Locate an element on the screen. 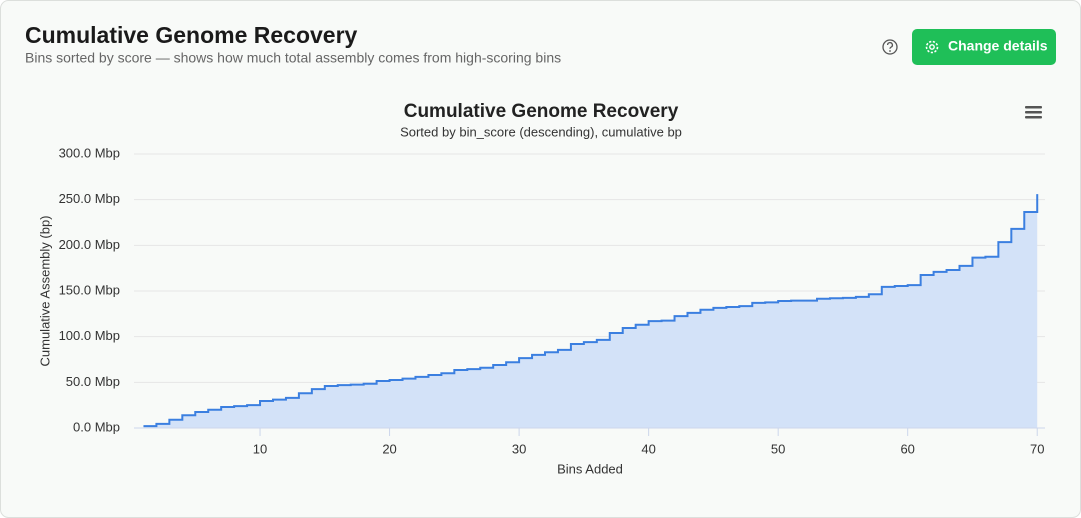 The width and height of the screenshot is (1081, 518). change-details-button: Change details is located at coordinates (984, 47).